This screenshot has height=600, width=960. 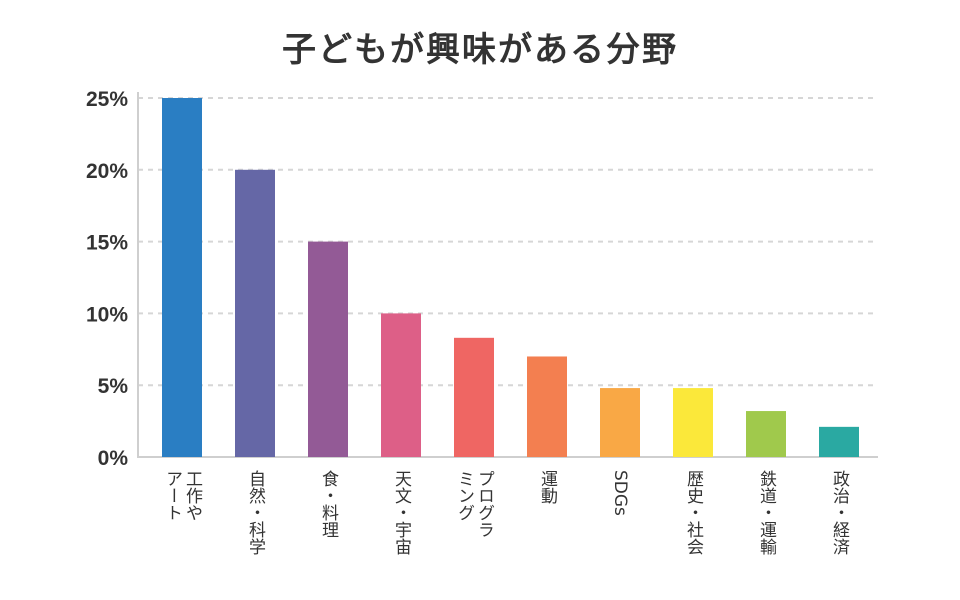 I want to click on y-tick-label: 15%, so click(x=107, y=243).